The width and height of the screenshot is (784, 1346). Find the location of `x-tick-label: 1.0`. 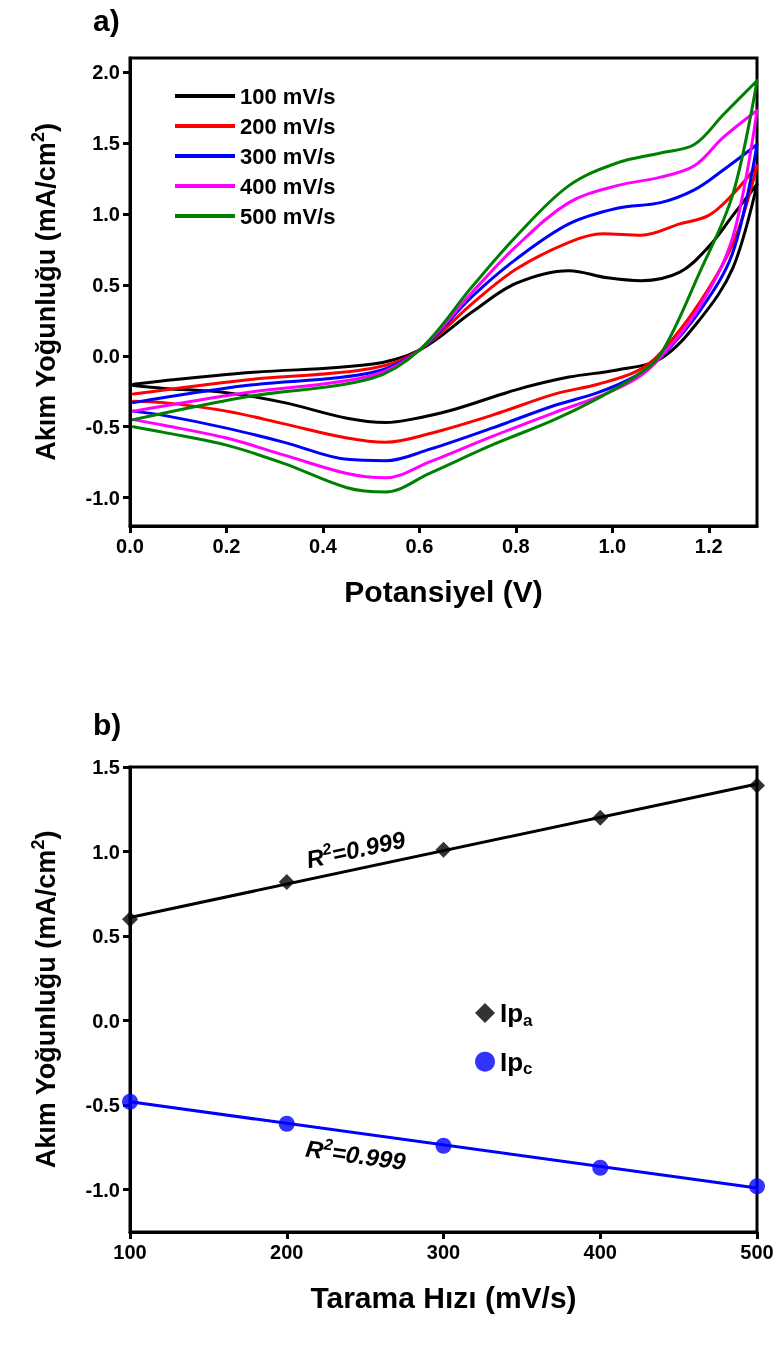

x-tick-label: 1.0 is located at coordinates (612, 546).